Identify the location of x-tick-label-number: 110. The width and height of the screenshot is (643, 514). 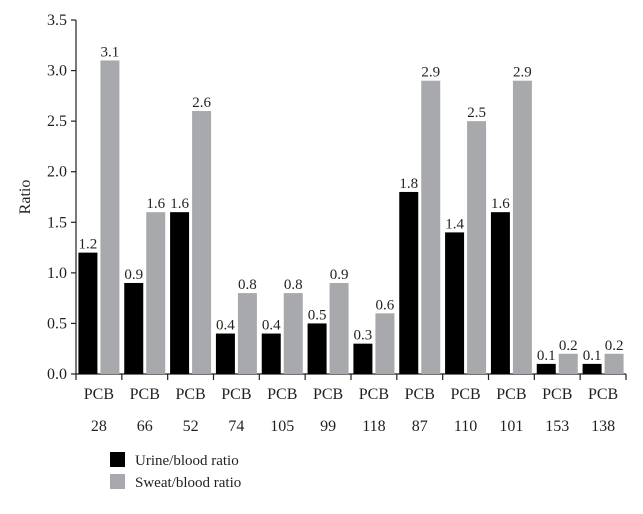
(465, 426).